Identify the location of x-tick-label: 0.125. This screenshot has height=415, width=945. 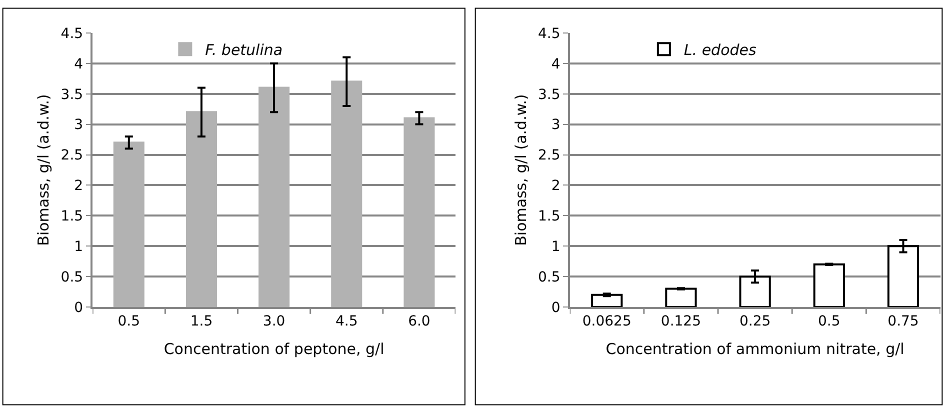
(681, 322).